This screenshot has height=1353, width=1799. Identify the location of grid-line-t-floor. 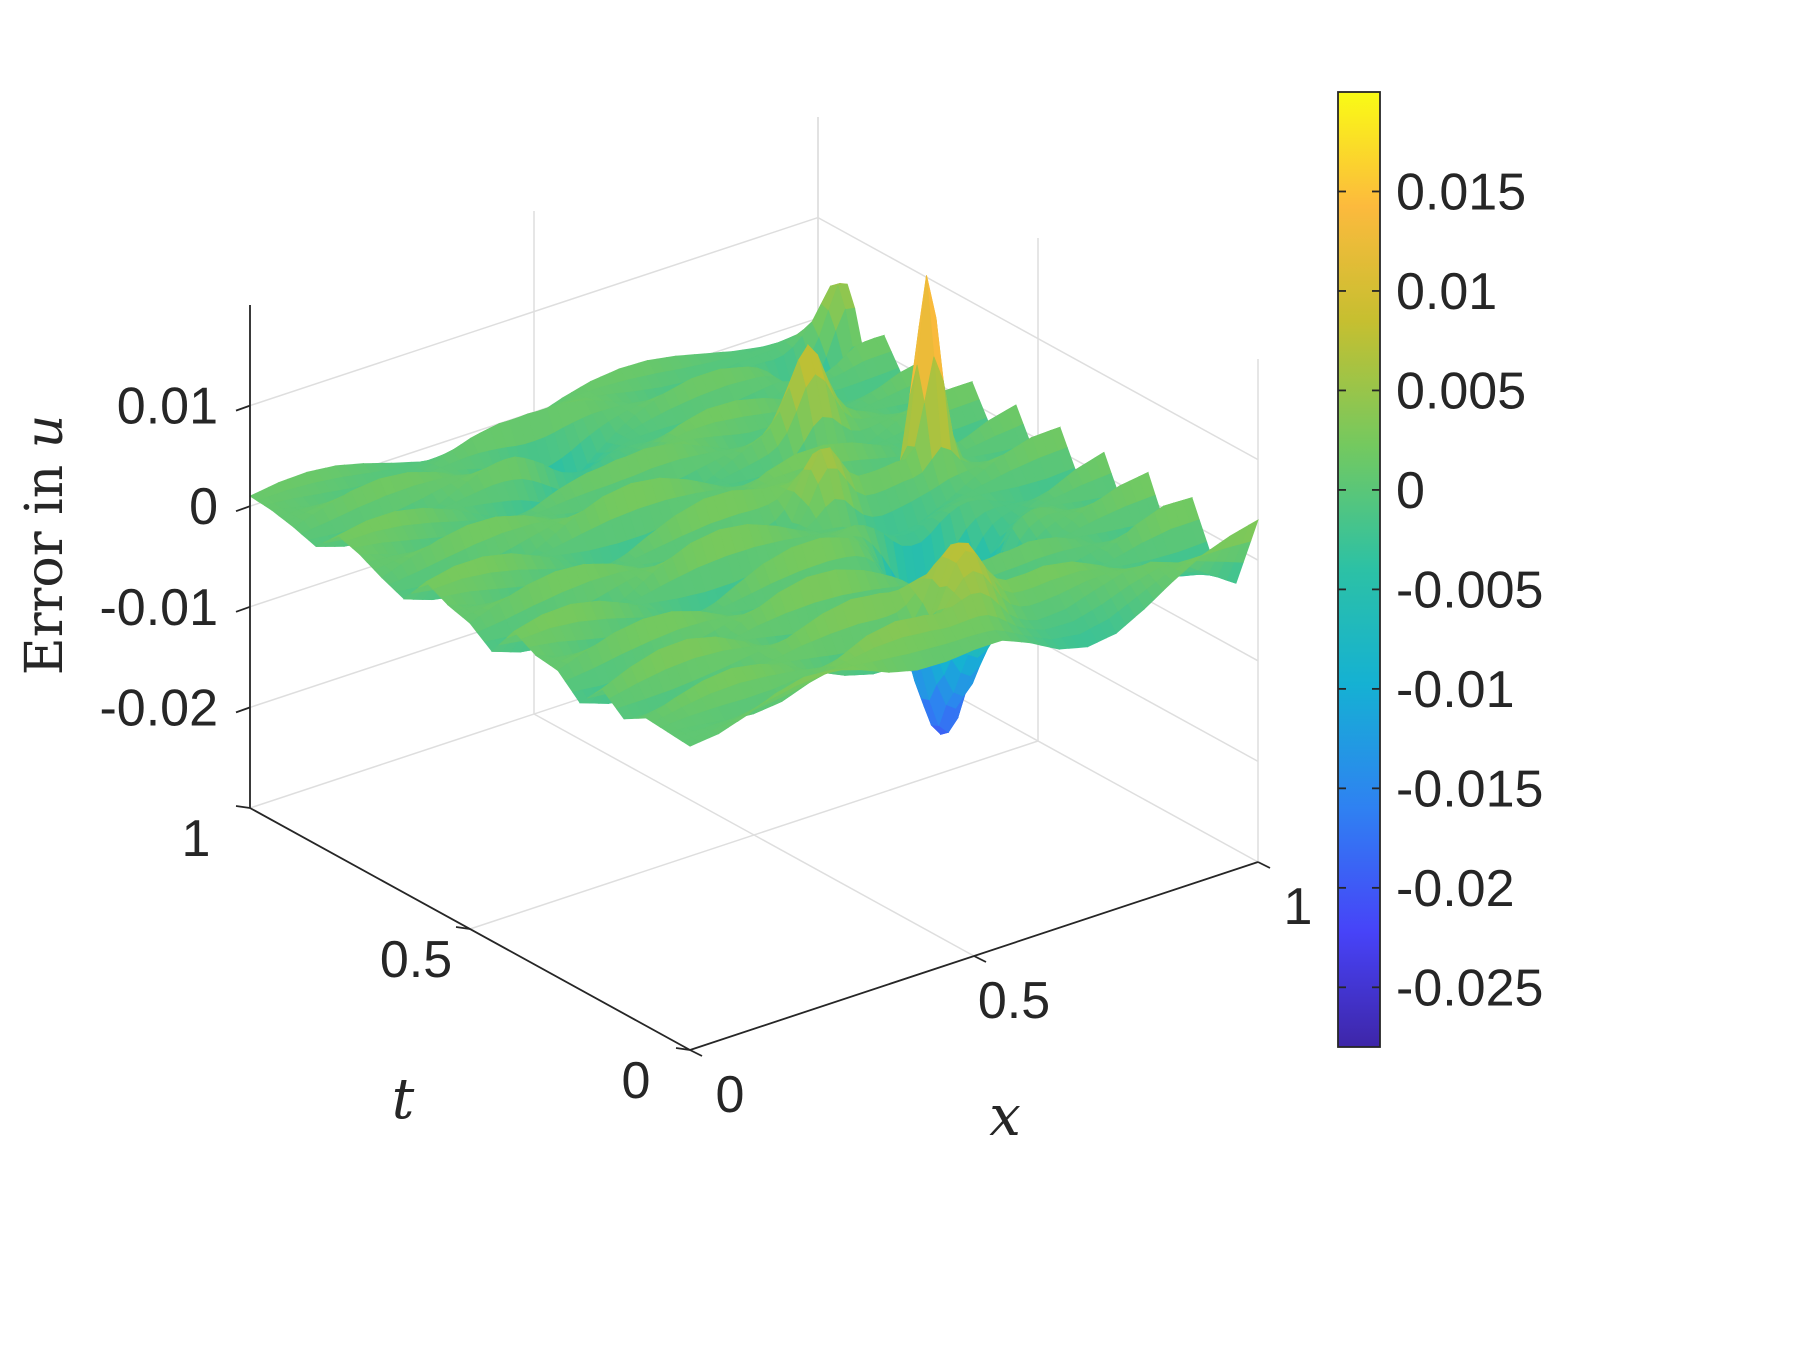
(754, 835).